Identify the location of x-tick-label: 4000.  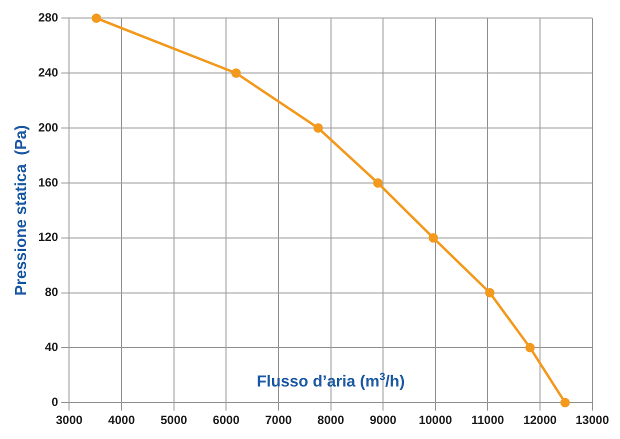
(122, 420).